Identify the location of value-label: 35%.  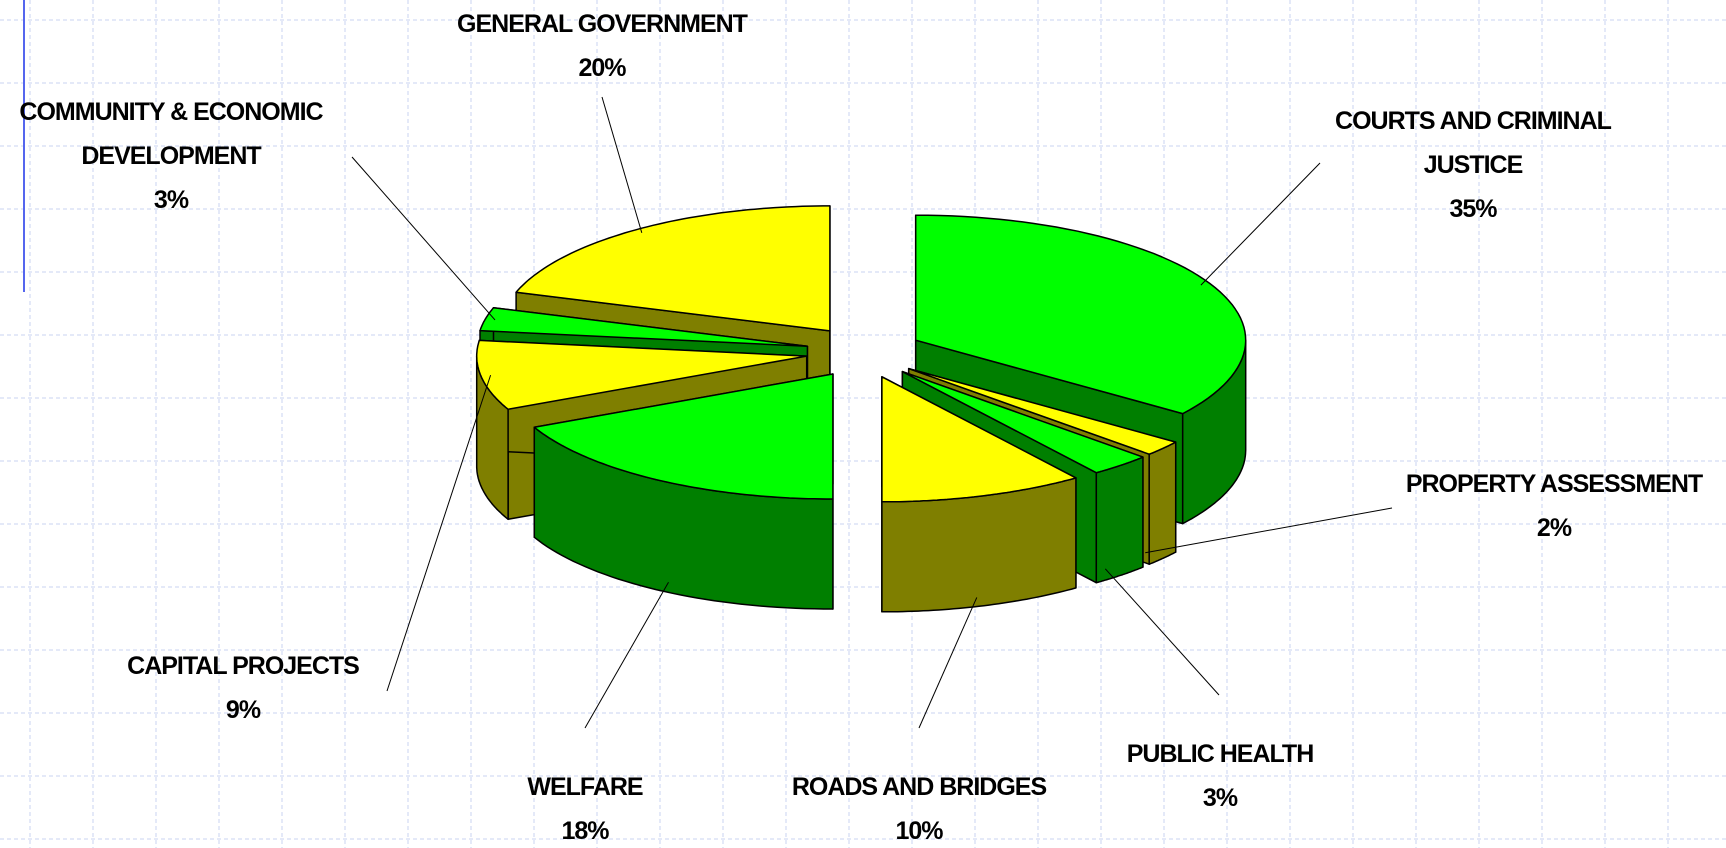
(1473, 209).